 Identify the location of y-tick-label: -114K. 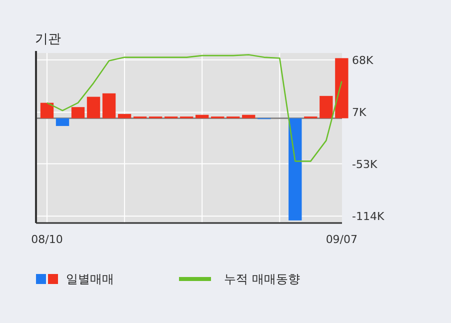
(368, 217).